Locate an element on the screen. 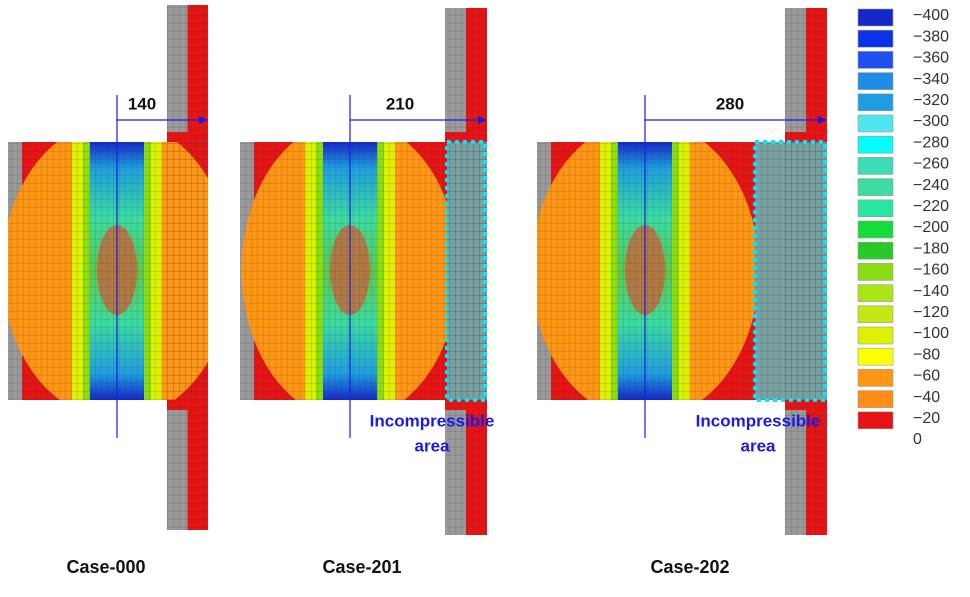 The height and width of the screenshot is (597, 970). legend-label: −140 is located at coordinates (931, 291).